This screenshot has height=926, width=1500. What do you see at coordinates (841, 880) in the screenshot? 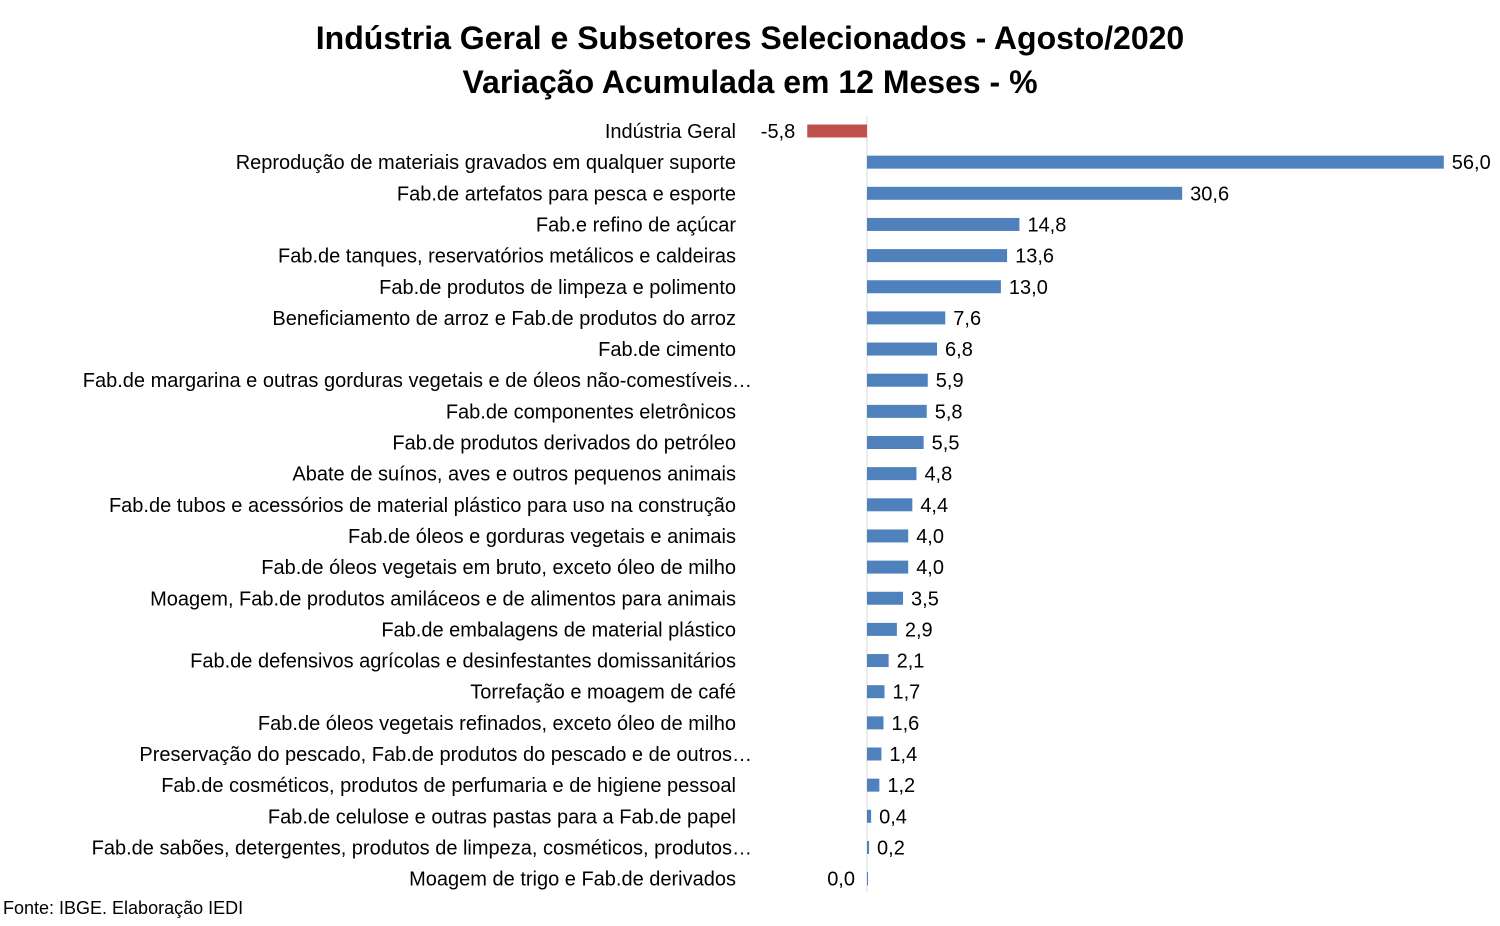
I see `data-label: 0,0` at bounding box center [841, 880].